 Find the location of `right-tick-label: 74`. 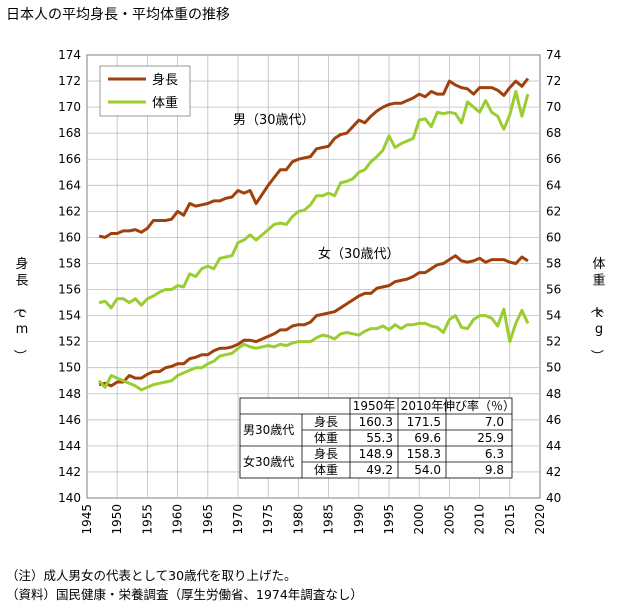

right-tick-label: 74 is located at coordinates (553, 55).